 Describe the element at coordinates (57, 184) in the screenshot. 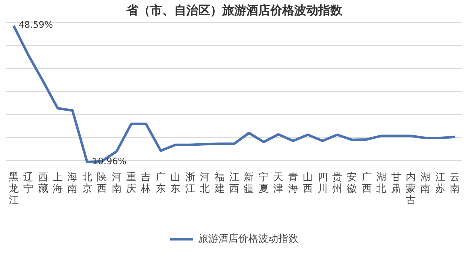

I see `x-tick-label: 上海` at that location.